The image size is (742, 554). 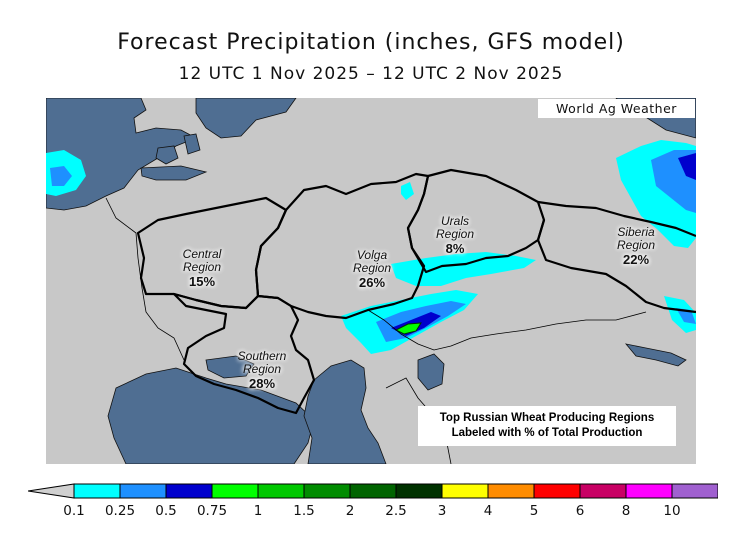 I want to click on region-name: Southern, so click(x=262, y=356).